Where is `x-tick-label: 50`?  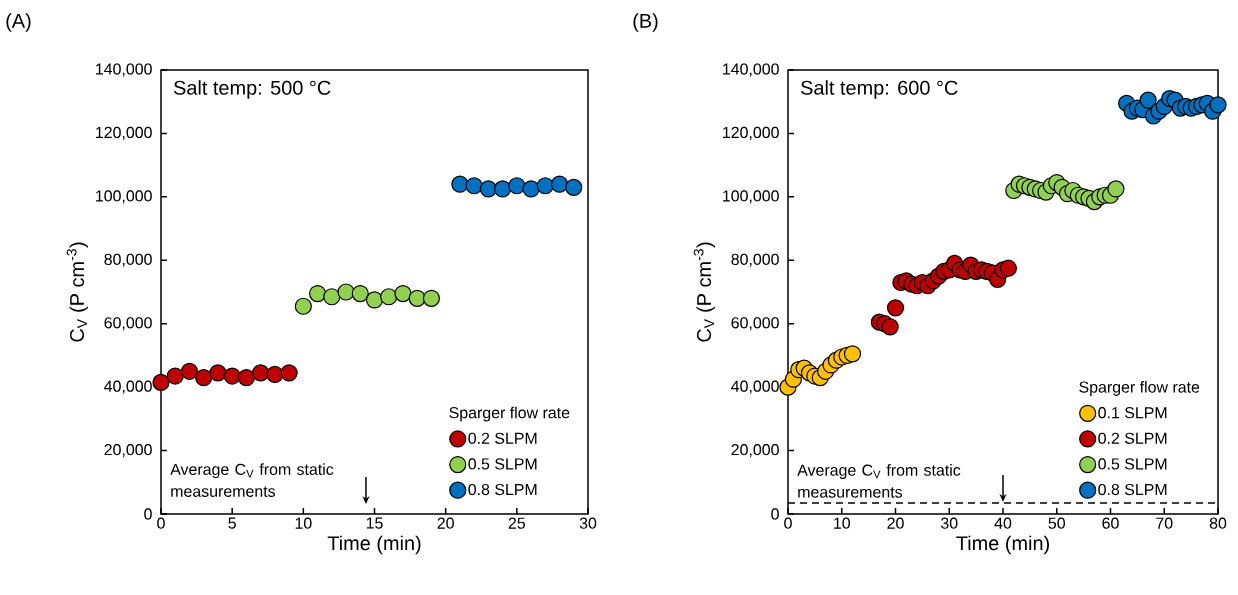 x-tick-label: 50 is located at coordinates (1056, 523).